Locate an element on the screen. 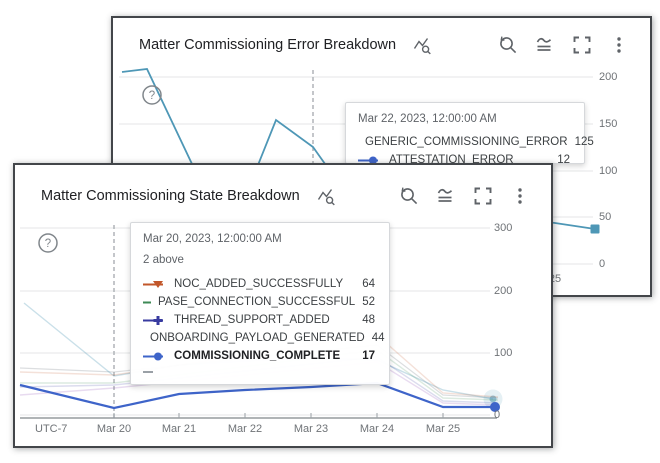 The height and width of the screenshot is (463, 660). tooltip-timestamp: Mar 20, 2023, 12:00:00 AM is located at coordinates (212, 239).